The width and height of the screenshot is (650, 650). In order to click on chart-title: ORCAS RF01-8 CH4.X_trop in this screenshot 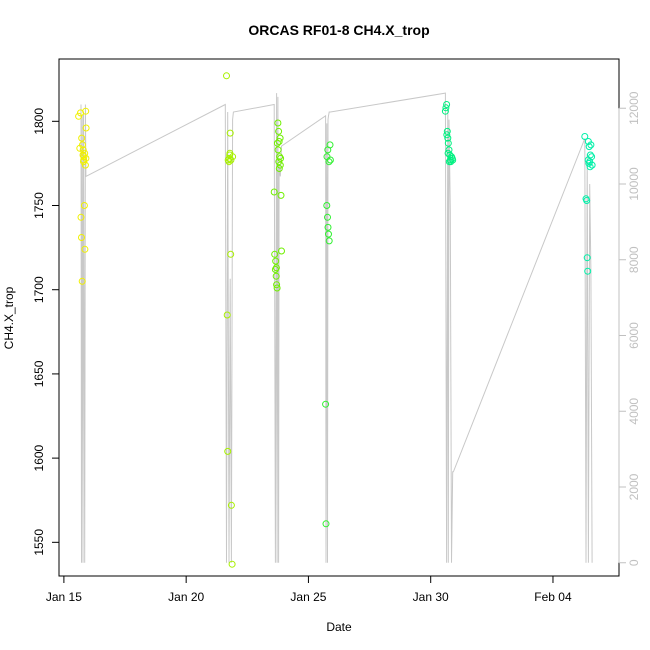, I will do `click(338, 30)`.